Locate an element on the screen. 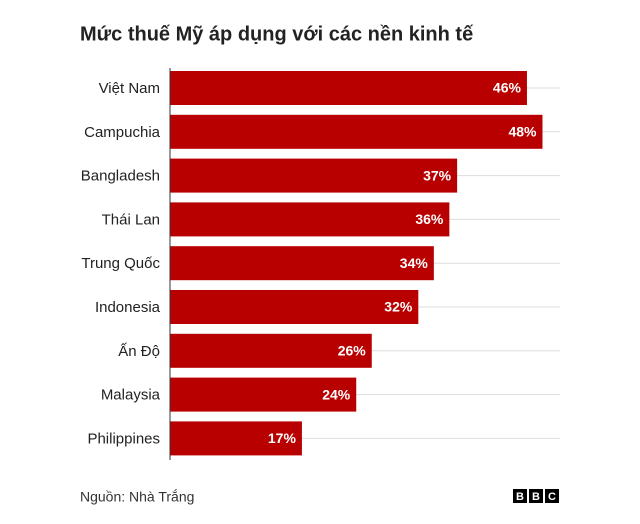 The width and height of the screenshot is (640, 524). category-label: Indonesia is located at coordinates (128, 307).